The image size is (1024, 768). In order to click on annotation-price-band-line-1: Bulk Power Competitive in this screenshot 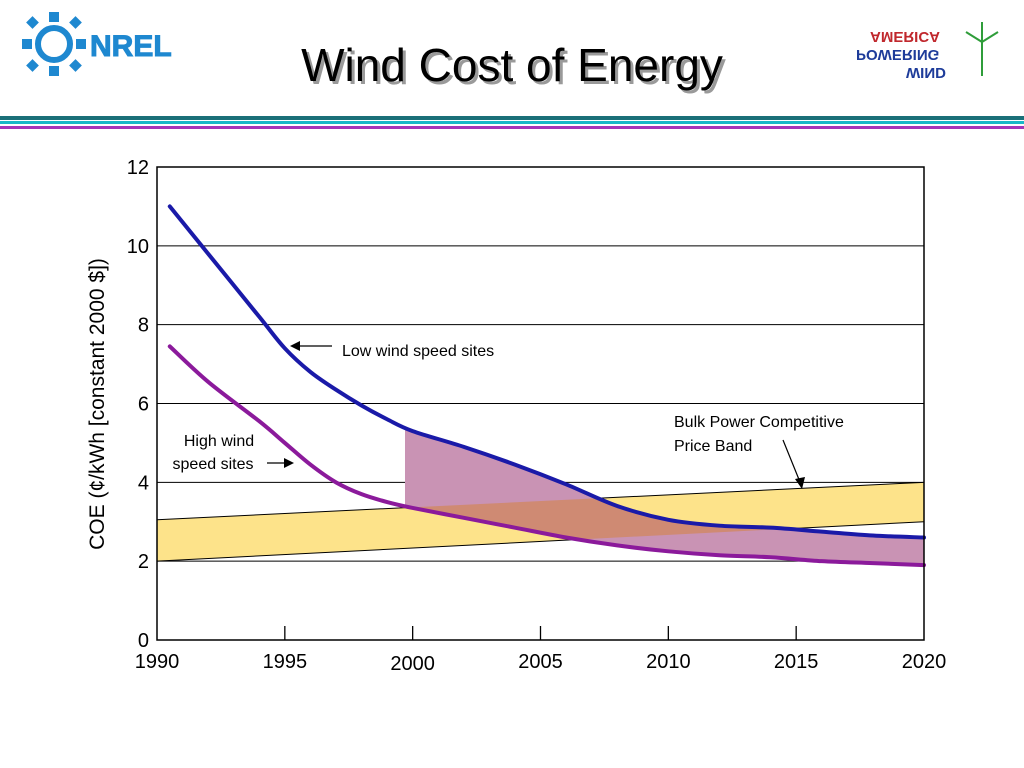, I will do `click(759, 422)`.